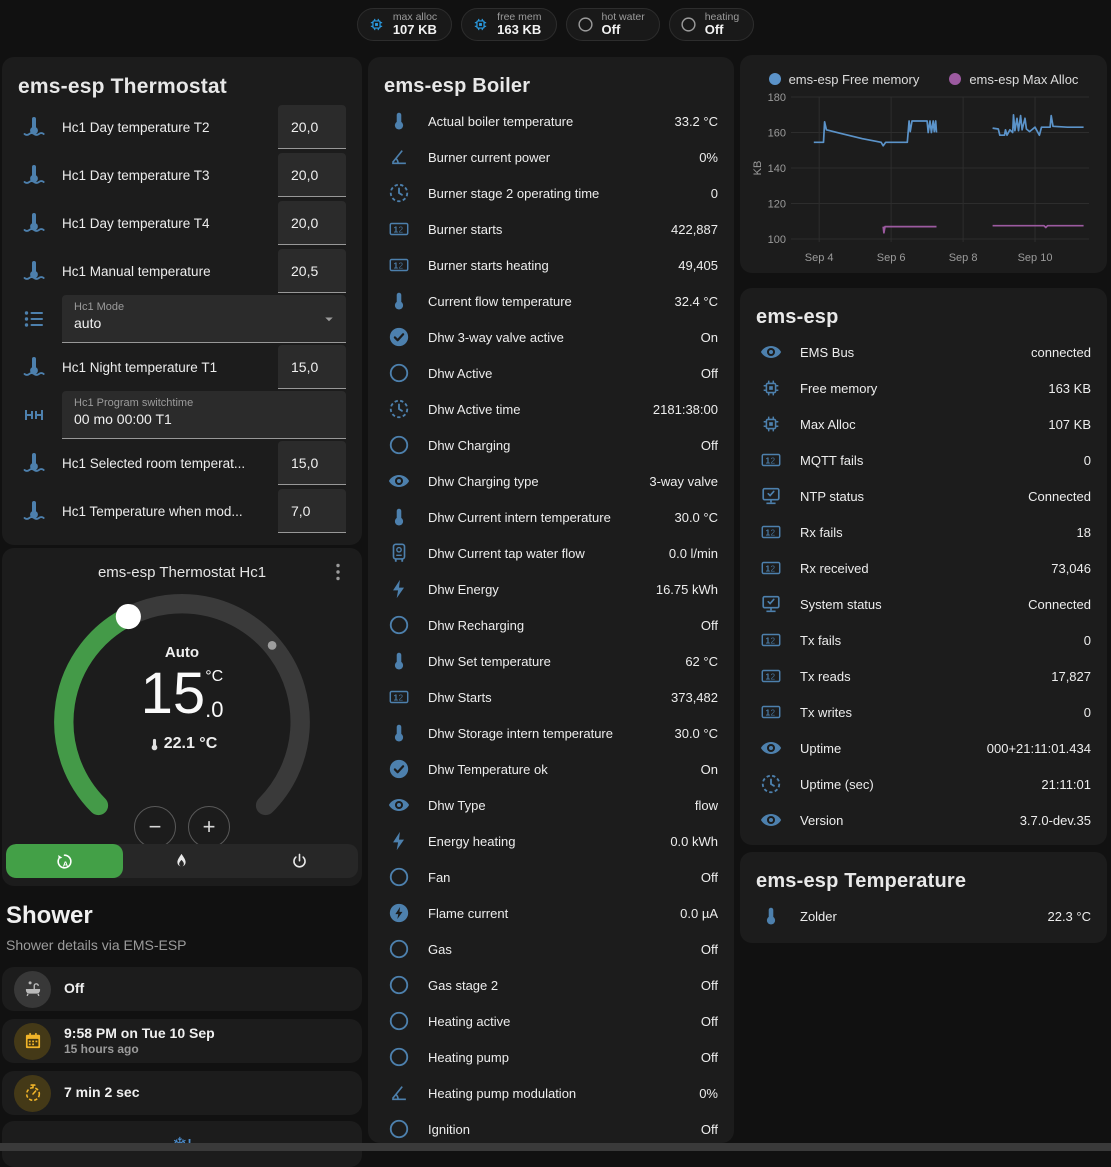  I want to click on entity-row: Energy heating 0.0 kWh, so click(551, 841).